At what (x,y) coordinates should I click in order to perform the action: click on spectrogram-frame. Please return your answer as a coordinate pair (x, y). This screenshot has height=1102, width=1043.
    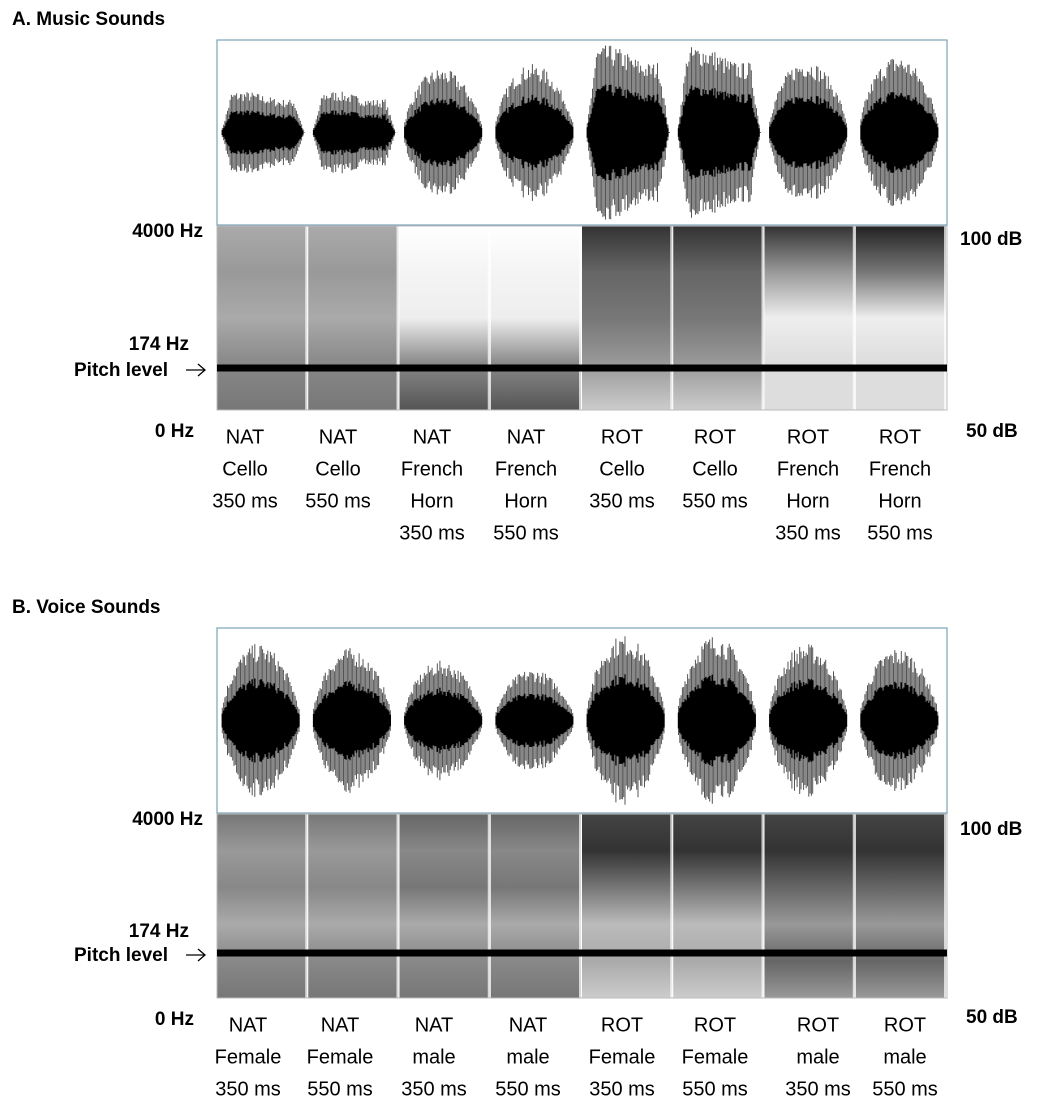
    Looking at the image, I should click on (582, 906).